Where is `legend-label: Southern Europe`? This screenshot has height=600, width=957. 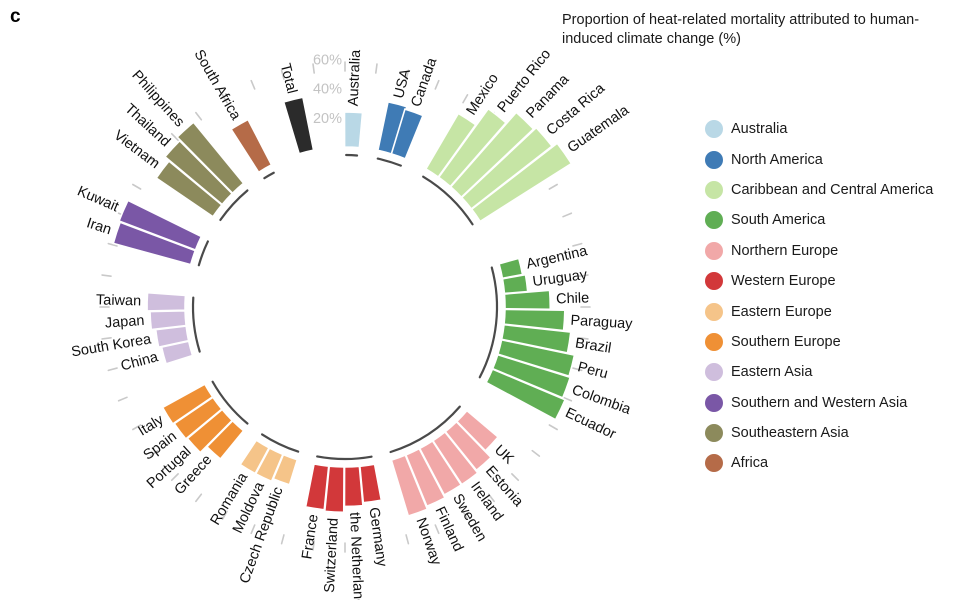 legend-label: Southern Europe is located at coordinates (786, 341).